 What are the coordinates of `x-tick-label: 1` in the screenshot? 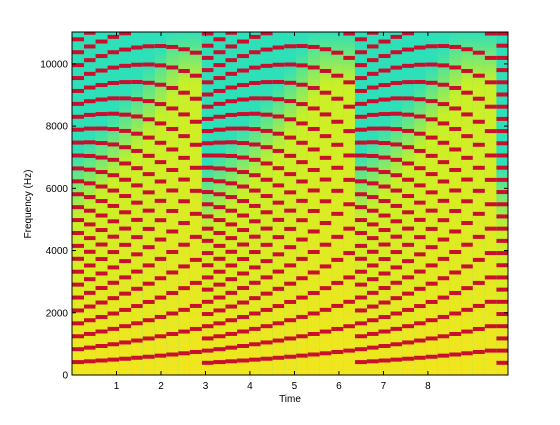 It's located at (117, 386).